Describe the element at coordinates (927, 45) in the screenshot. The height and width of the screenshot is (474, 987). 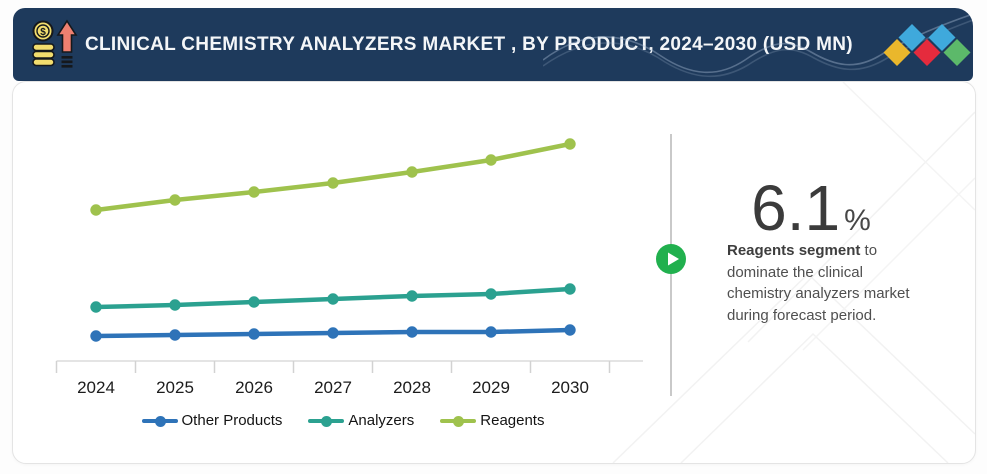
I see `diamonds-logo` at that location.